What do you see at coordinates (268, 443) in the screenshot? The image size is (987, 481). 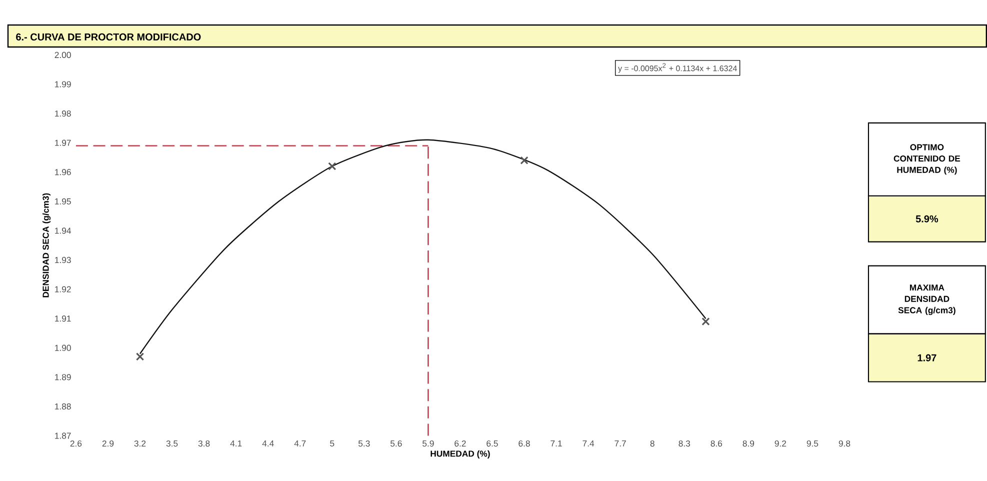 I see `x-tick-label: 4.4` at bounding box center [268, 443].